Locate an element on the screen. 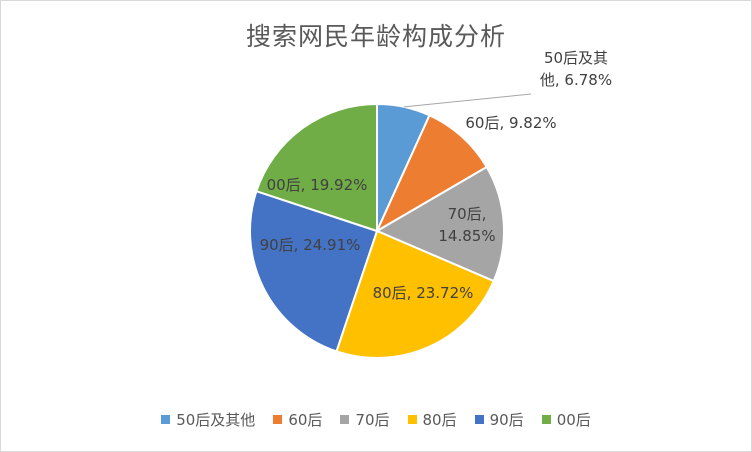 The width and height of the screenshot is (752, 452). legend: 50后及其他 60后 70后 80后 90后 00后 is located at coordinates (376, 419).